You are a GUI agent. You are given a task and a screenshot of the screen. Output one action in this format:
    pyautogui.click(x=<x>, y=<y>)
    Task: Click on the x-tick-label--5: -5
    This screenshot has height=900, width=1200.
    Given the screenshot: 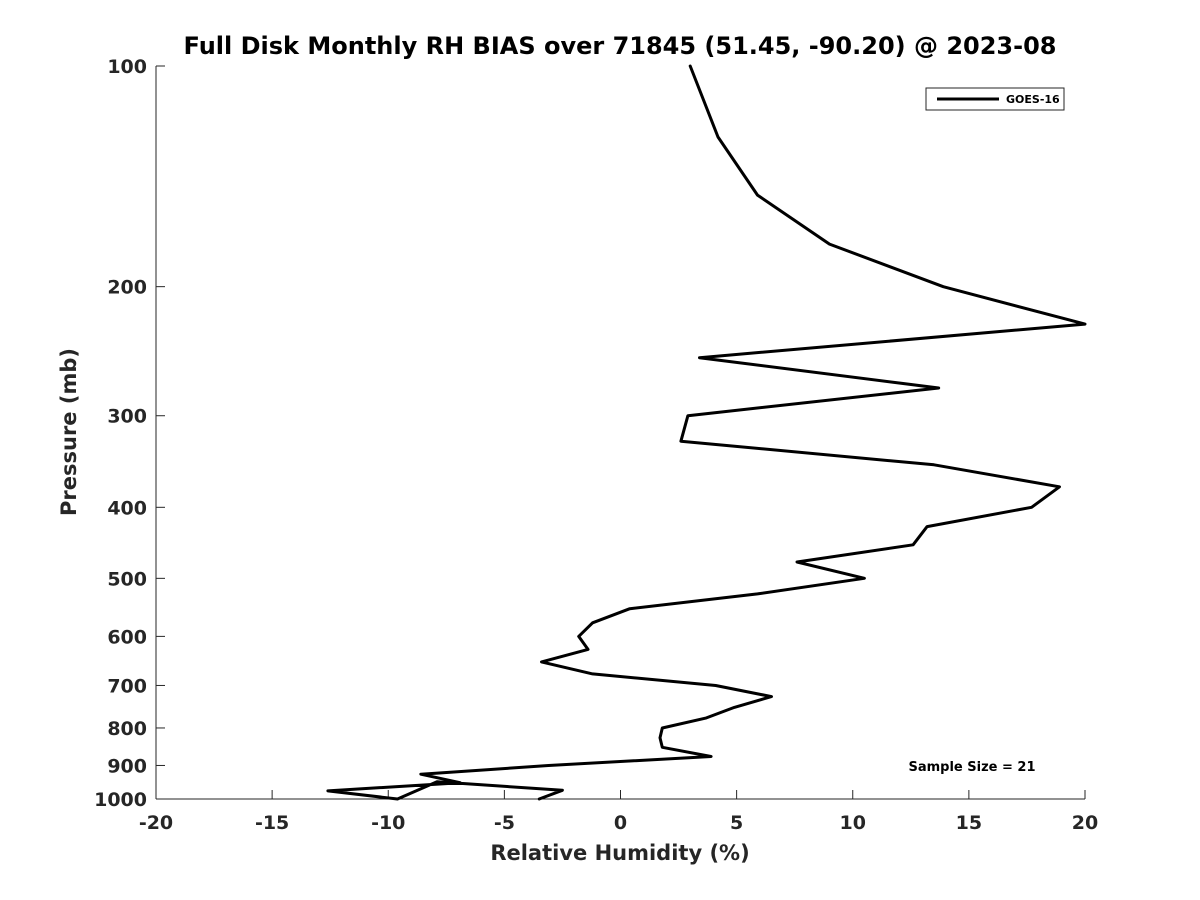 What is the action you would take?
    pyautogui.click(x=504, y=823)
    